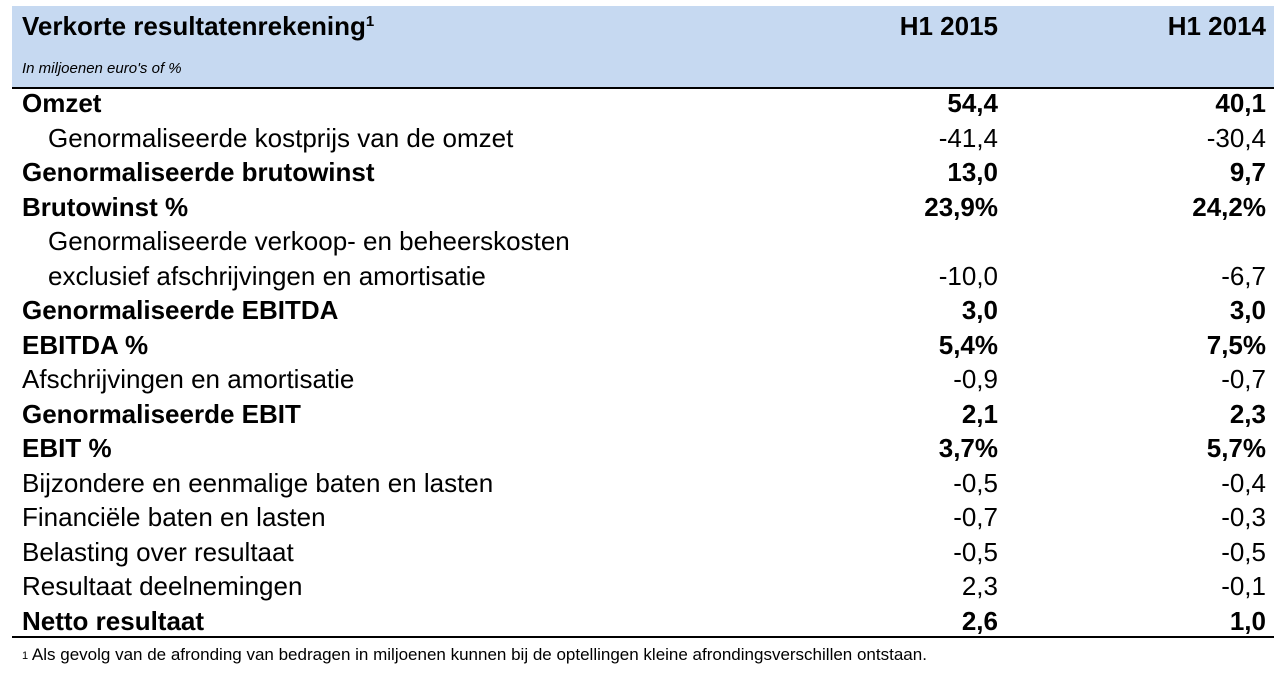 This screenshot has height=680, width=1280. Describe the element at coordinates (968, 275) in the screenshot. I see `value-h1-2015: -10,0` at that location.